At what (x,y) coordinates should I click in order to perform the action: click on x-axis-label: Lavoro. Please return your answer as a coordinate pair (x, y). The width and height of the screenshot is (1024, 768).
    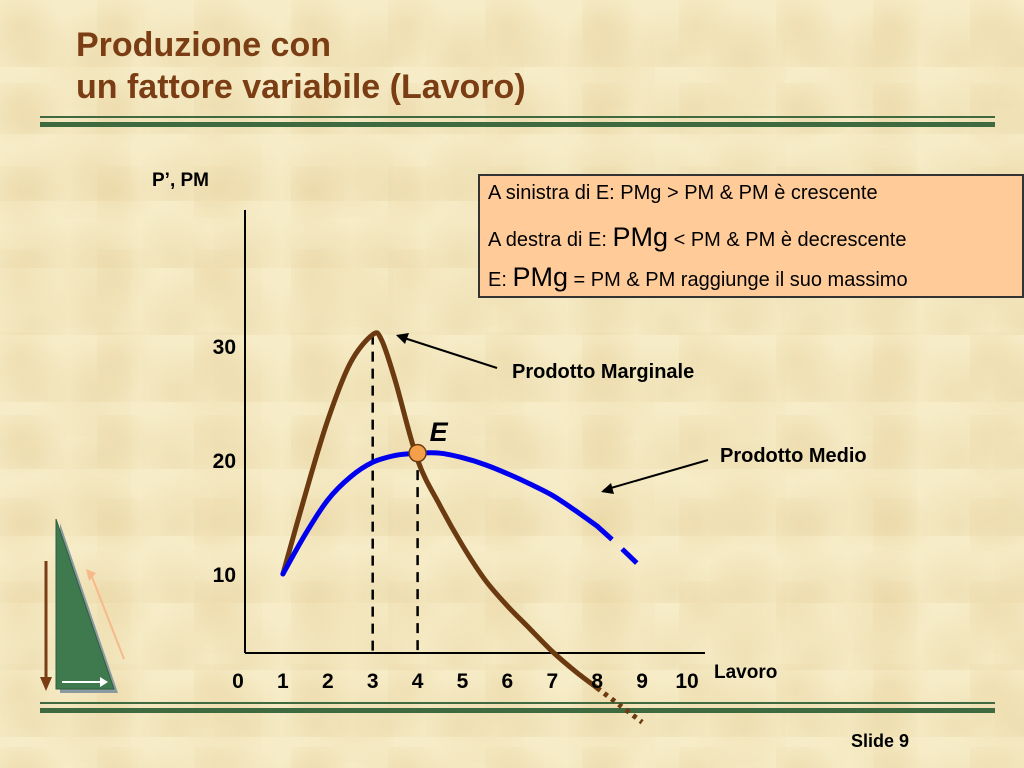
    Looking at the image, I should click on (745, 672).